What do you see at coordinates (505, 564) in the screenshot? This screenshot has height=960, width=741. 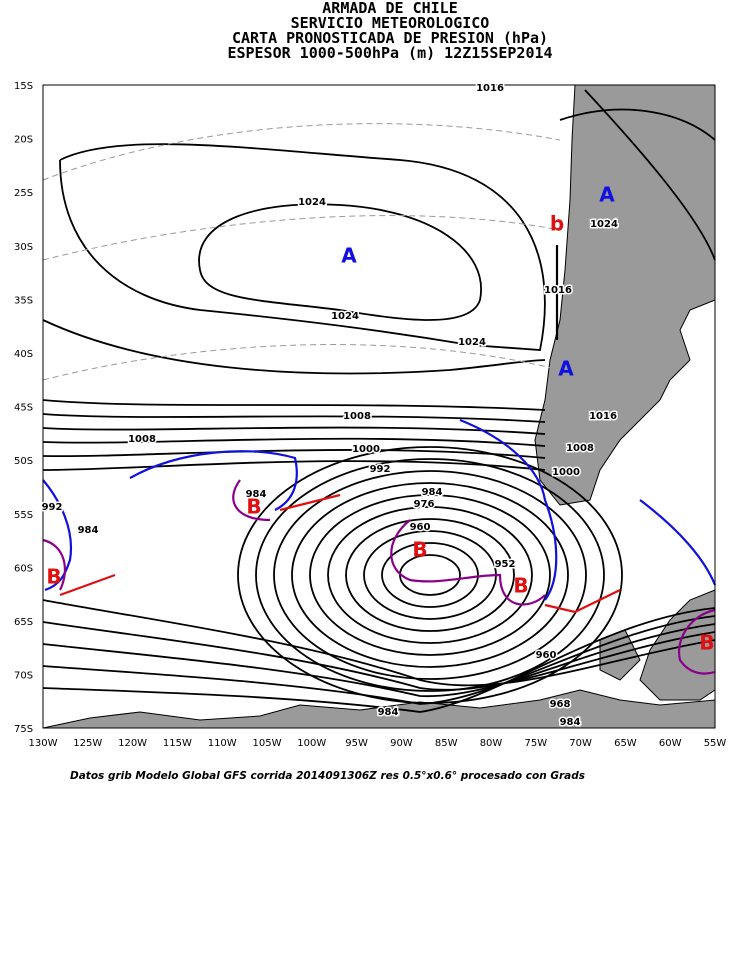 I see `isobar-label: 952` at bounding box center [505, 564].